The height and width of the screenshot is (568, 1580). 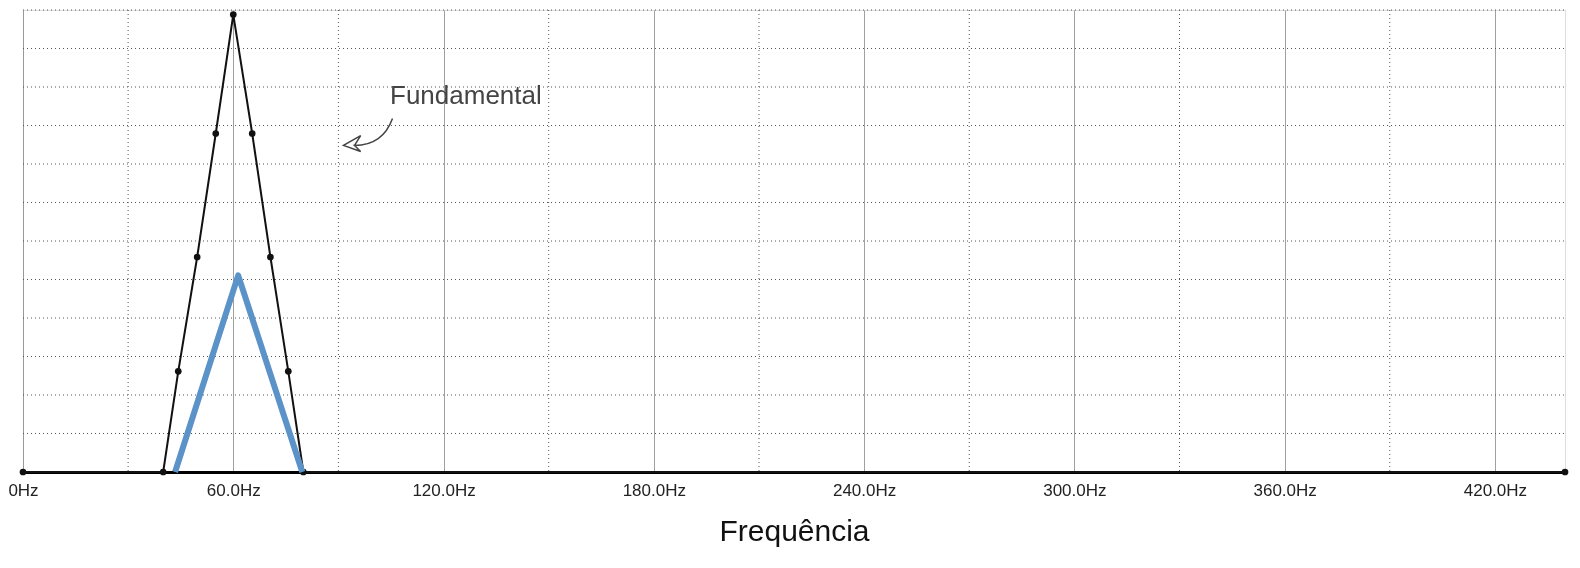 I want to click on annotation: Fundamental, so click(x=466, y=95).